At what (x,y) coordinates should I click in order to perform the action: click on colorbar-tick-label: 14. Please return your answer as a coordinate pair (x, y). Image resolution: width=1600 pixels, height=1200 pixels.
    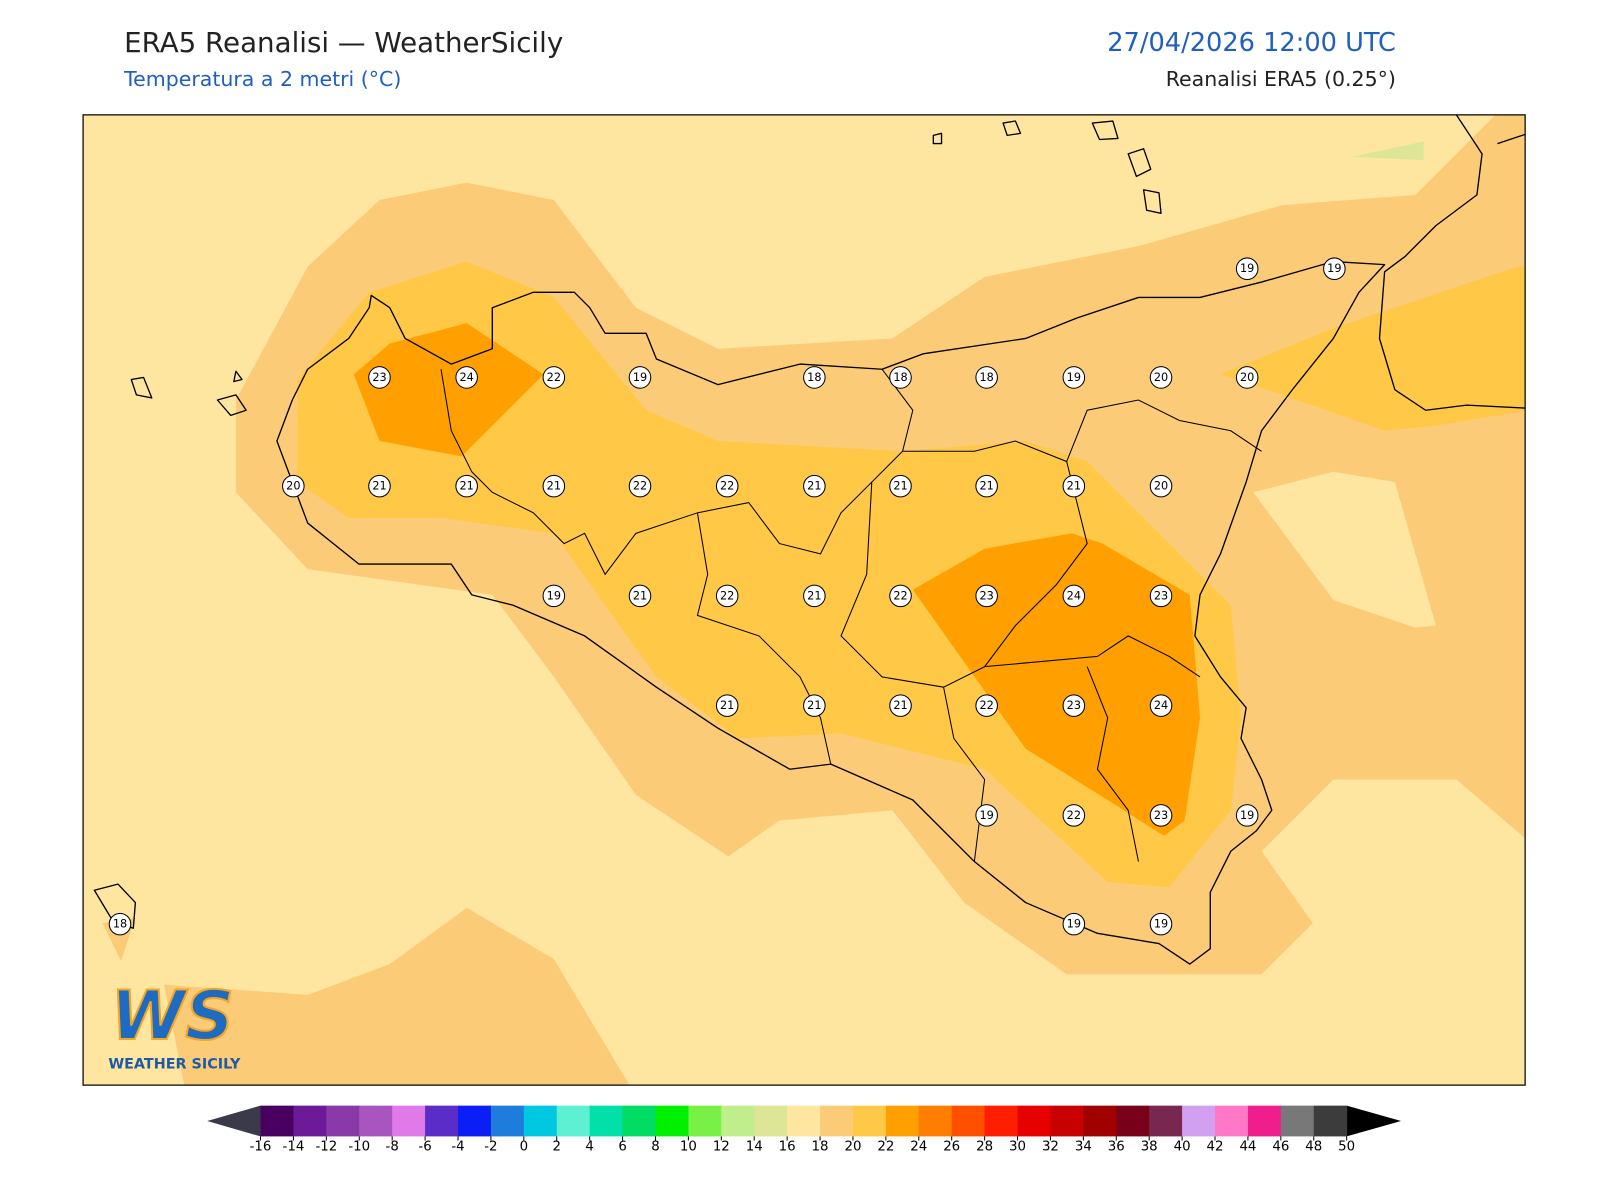
    Looking at the image, I should click on (754, 1147).